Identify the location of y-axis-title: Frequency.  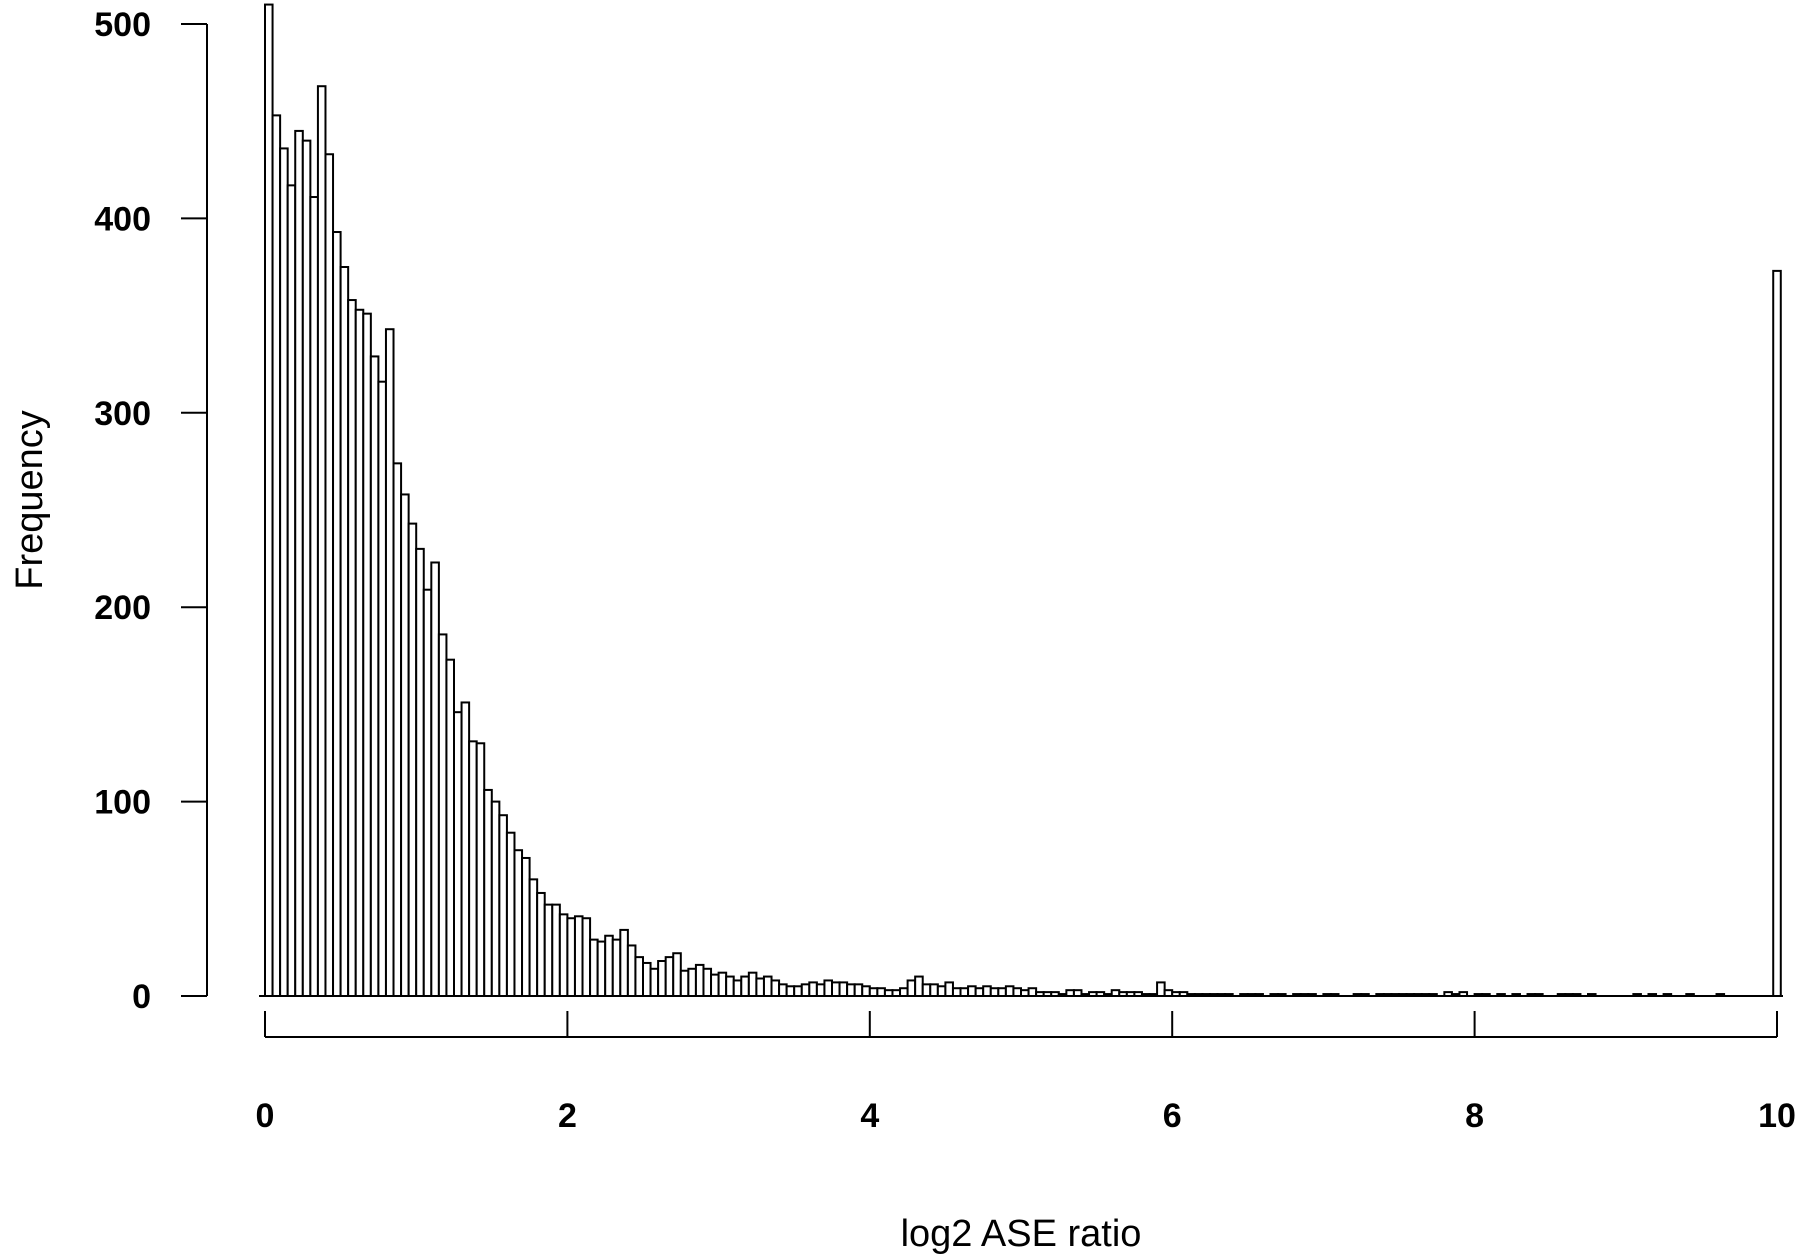
(30, 500).